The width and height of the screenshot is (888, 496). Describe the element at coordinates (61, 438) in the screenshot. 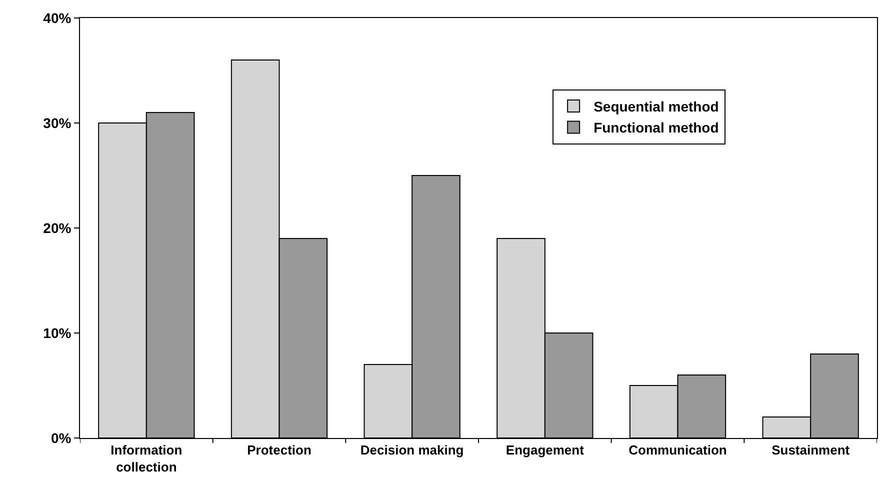

I see `y-tick-label: 0%` at that location.